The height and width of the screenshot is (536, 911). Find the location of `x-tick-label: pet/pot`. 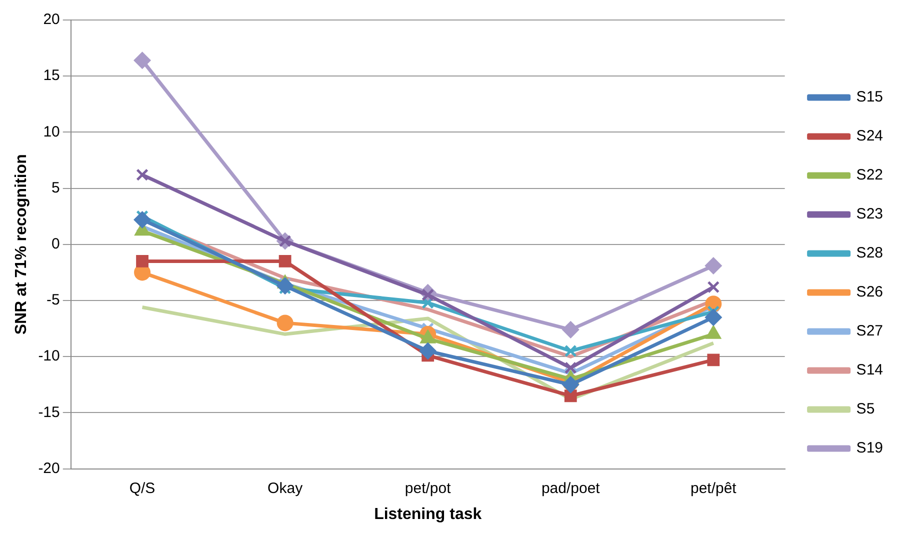

x-tick-label: pet/pot is located at coordinates (428, 488).